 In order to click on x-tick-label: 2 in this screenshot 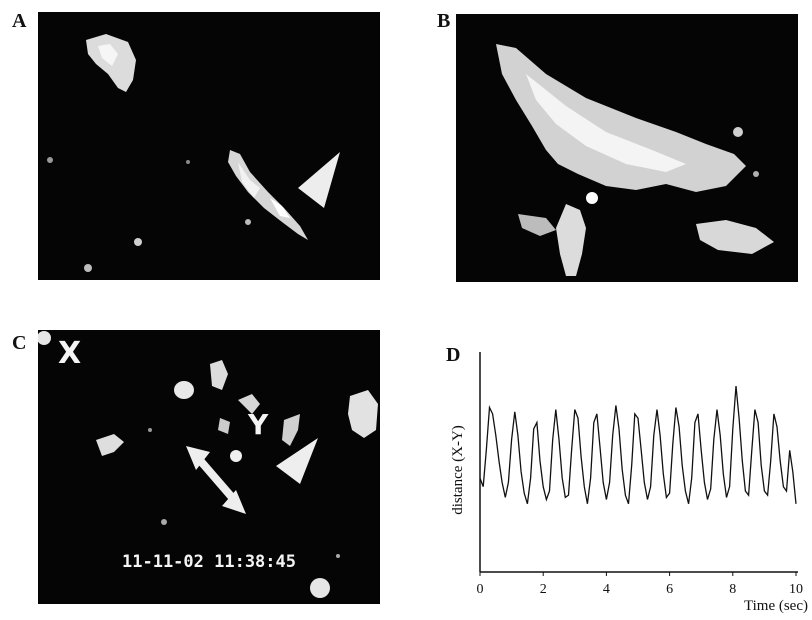, I will do `click(543, 589)`.